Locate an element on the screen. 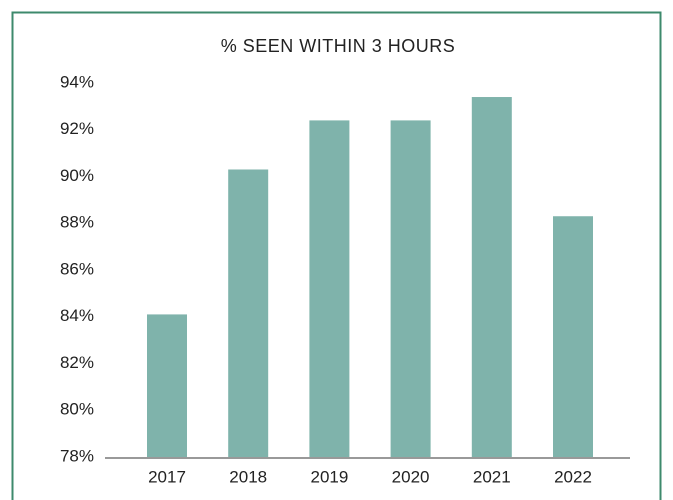 The height and width of the screenshot is (500, 673). y-tick-label: 78% is located at coordinates (77, 455).